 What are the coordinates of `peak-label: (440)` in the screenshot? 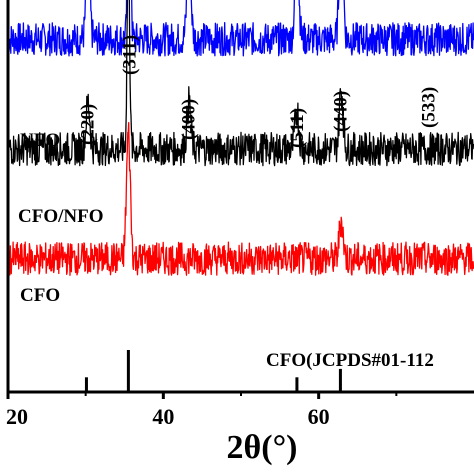 It's located at (341, 111).